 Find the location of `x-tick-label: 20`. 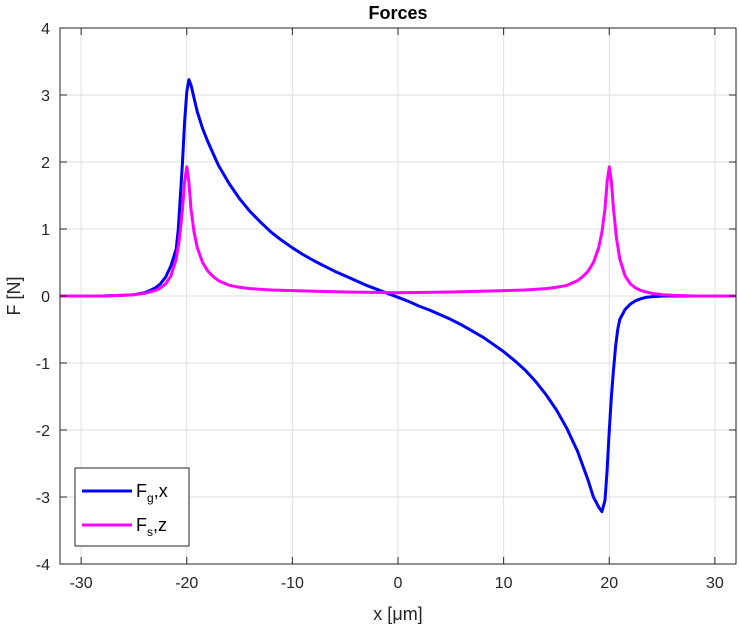

x-tick-label: 20 is located at coordinates (609, 583).